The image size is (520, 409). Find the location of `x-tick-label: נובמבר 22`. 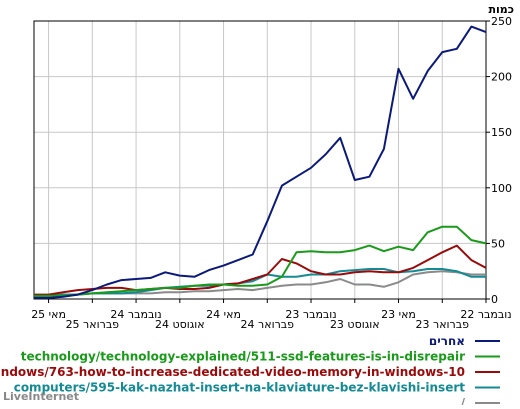

x-tick-label: נובמבר 22 is located at coordinates (485, 314).